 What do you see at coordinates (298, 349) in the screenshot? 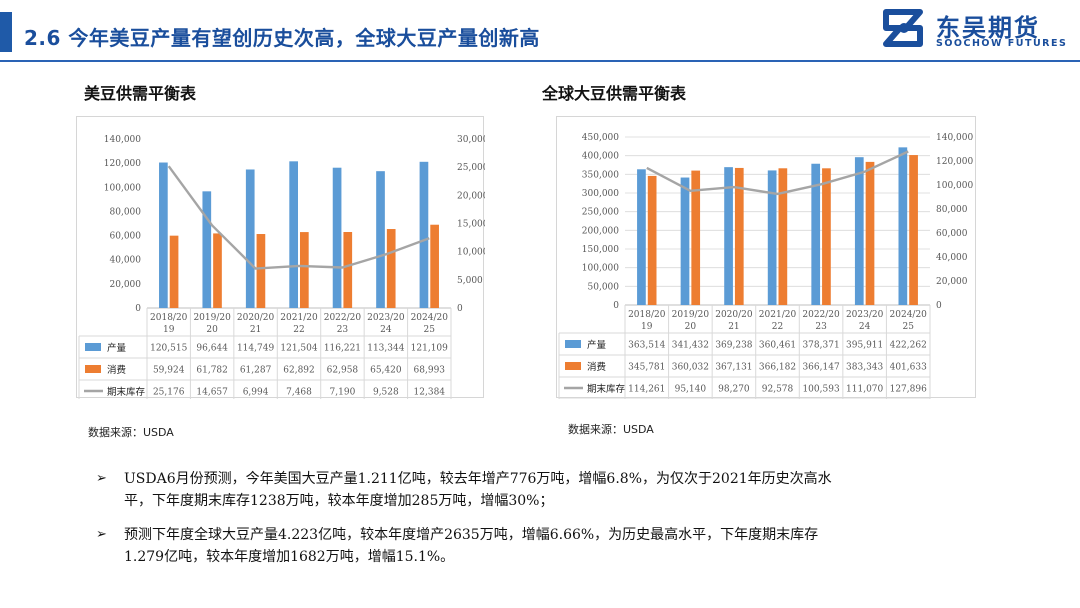
I see `data-label: 121,504` at bounding box center [298, 349].